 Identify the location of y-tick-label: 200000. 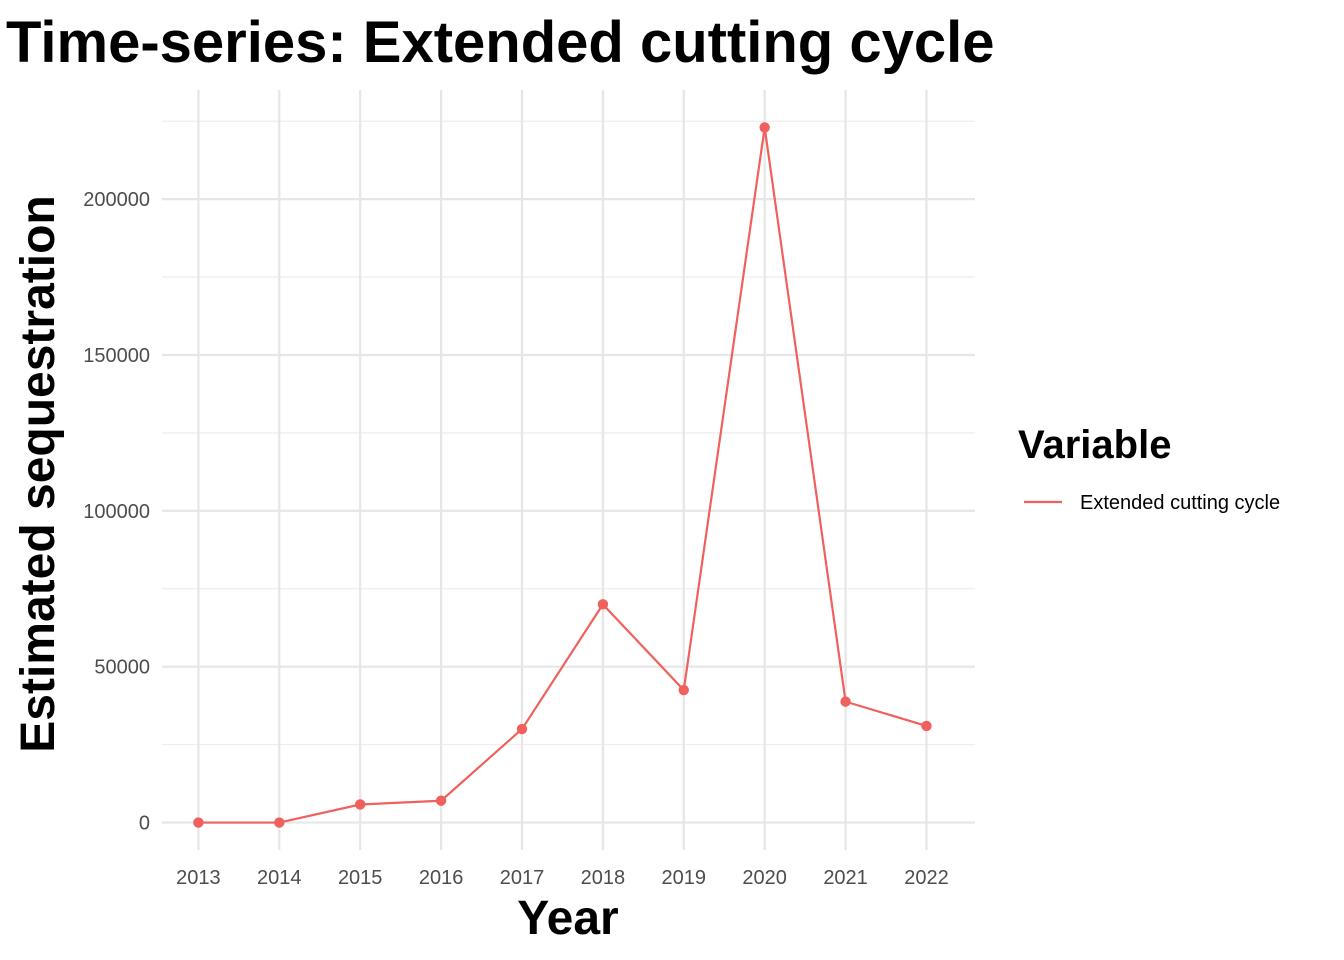
(116, 200).